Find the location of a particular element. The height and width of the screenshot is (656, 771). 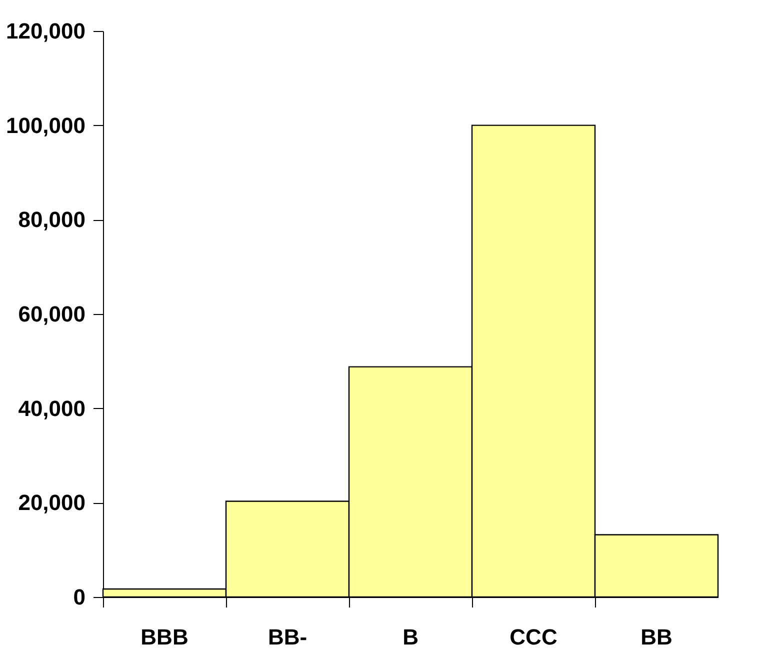

x-tick-label: B is located at coordinates (410, 637).